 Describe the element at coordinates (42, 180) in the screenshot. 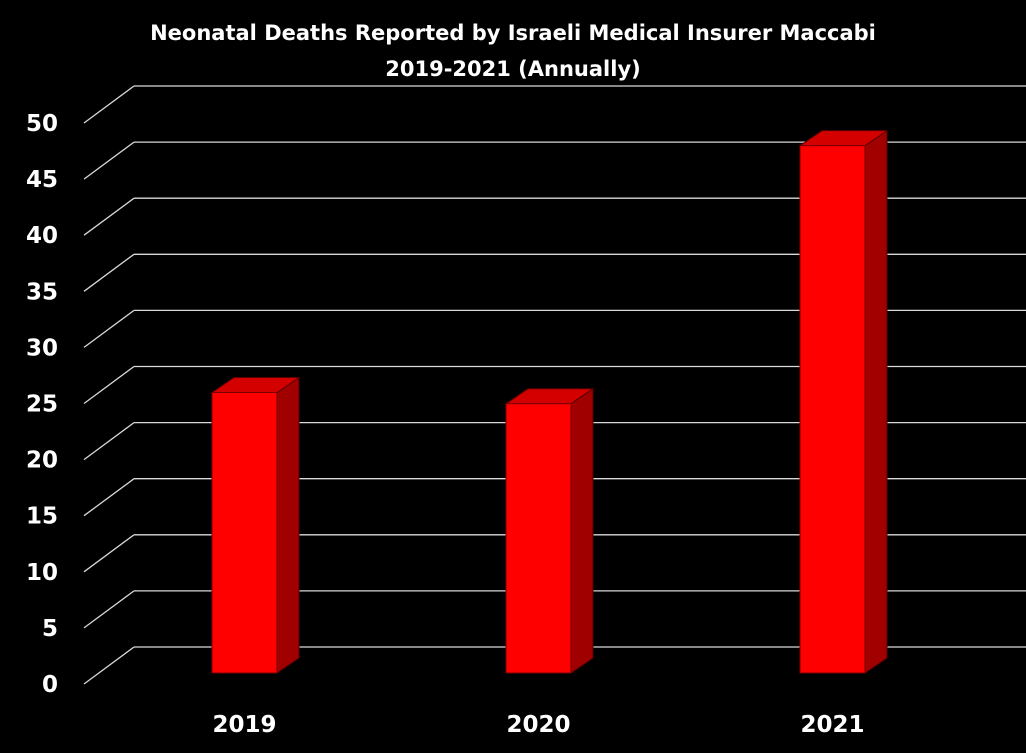

I see `y-tick-label: 45` at that location.